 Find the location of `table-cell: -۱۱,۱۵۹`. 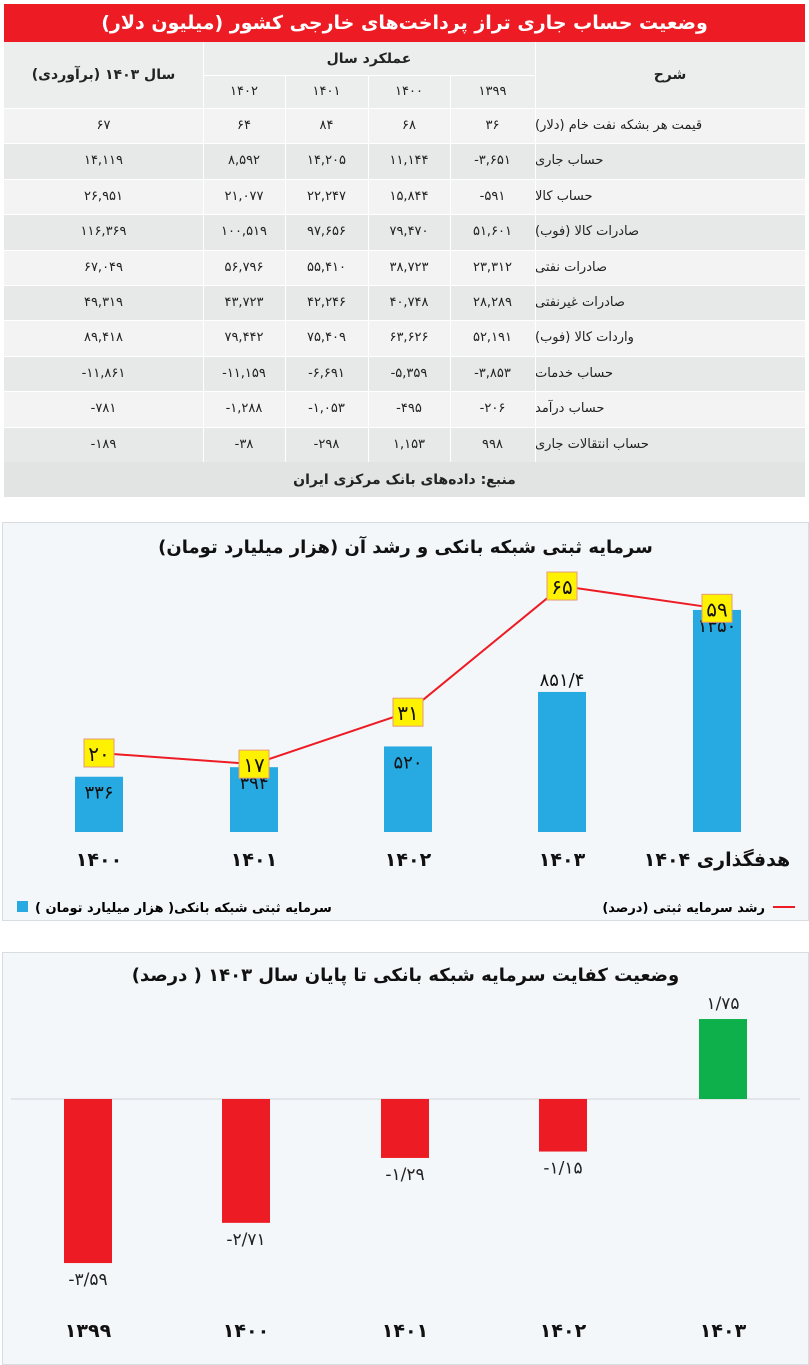

table-cell: -۱۱,۱۵۹ is located at coordinates (244, 373).